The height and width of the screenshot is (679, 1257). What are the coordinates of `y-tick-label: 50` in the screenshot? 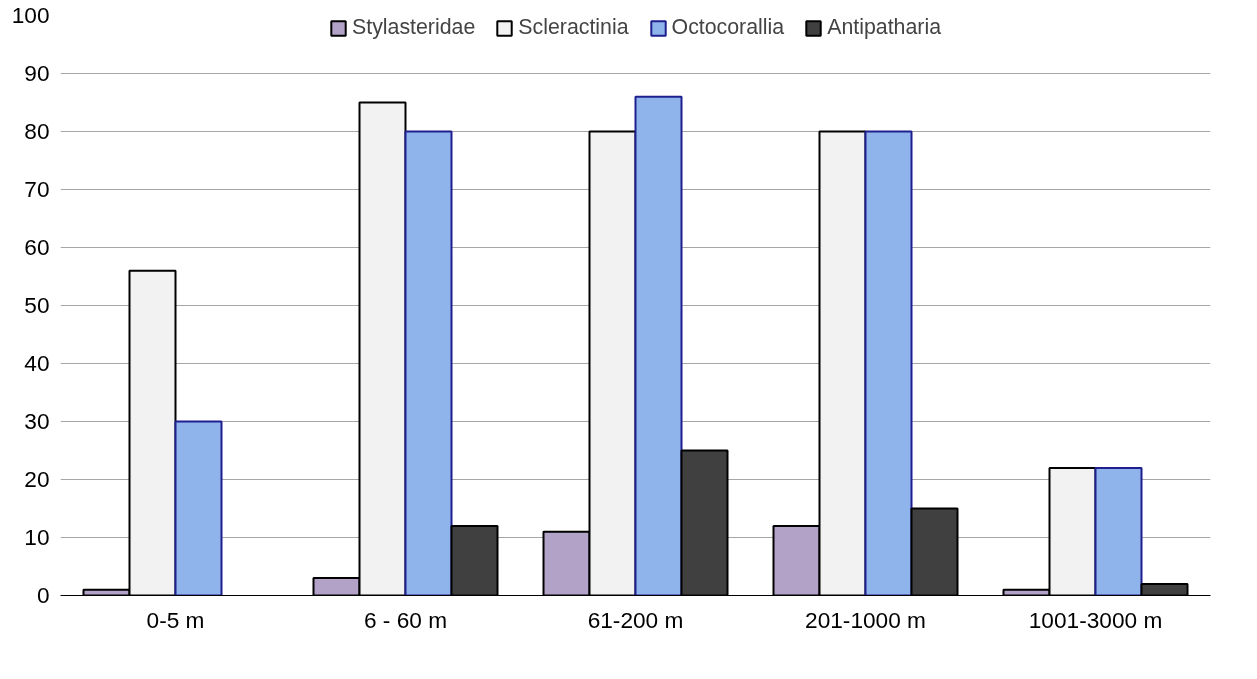 It's located at (37, 305).